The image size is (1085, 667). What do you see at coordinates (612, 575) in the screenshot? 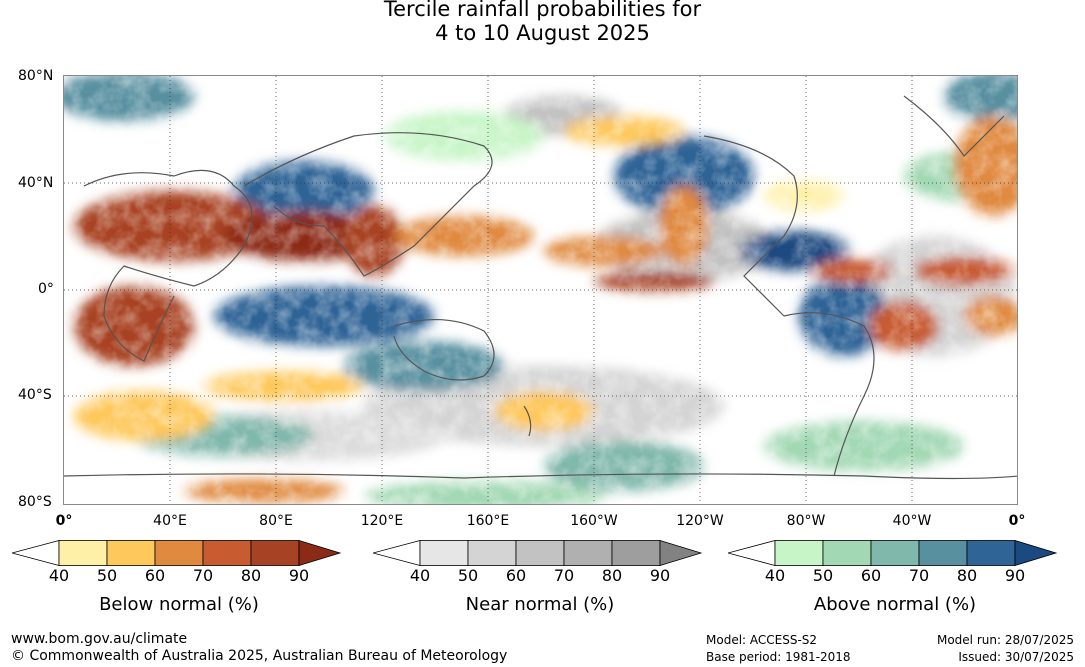
I see `near-tick: 80` at bounding box center [612, 575].